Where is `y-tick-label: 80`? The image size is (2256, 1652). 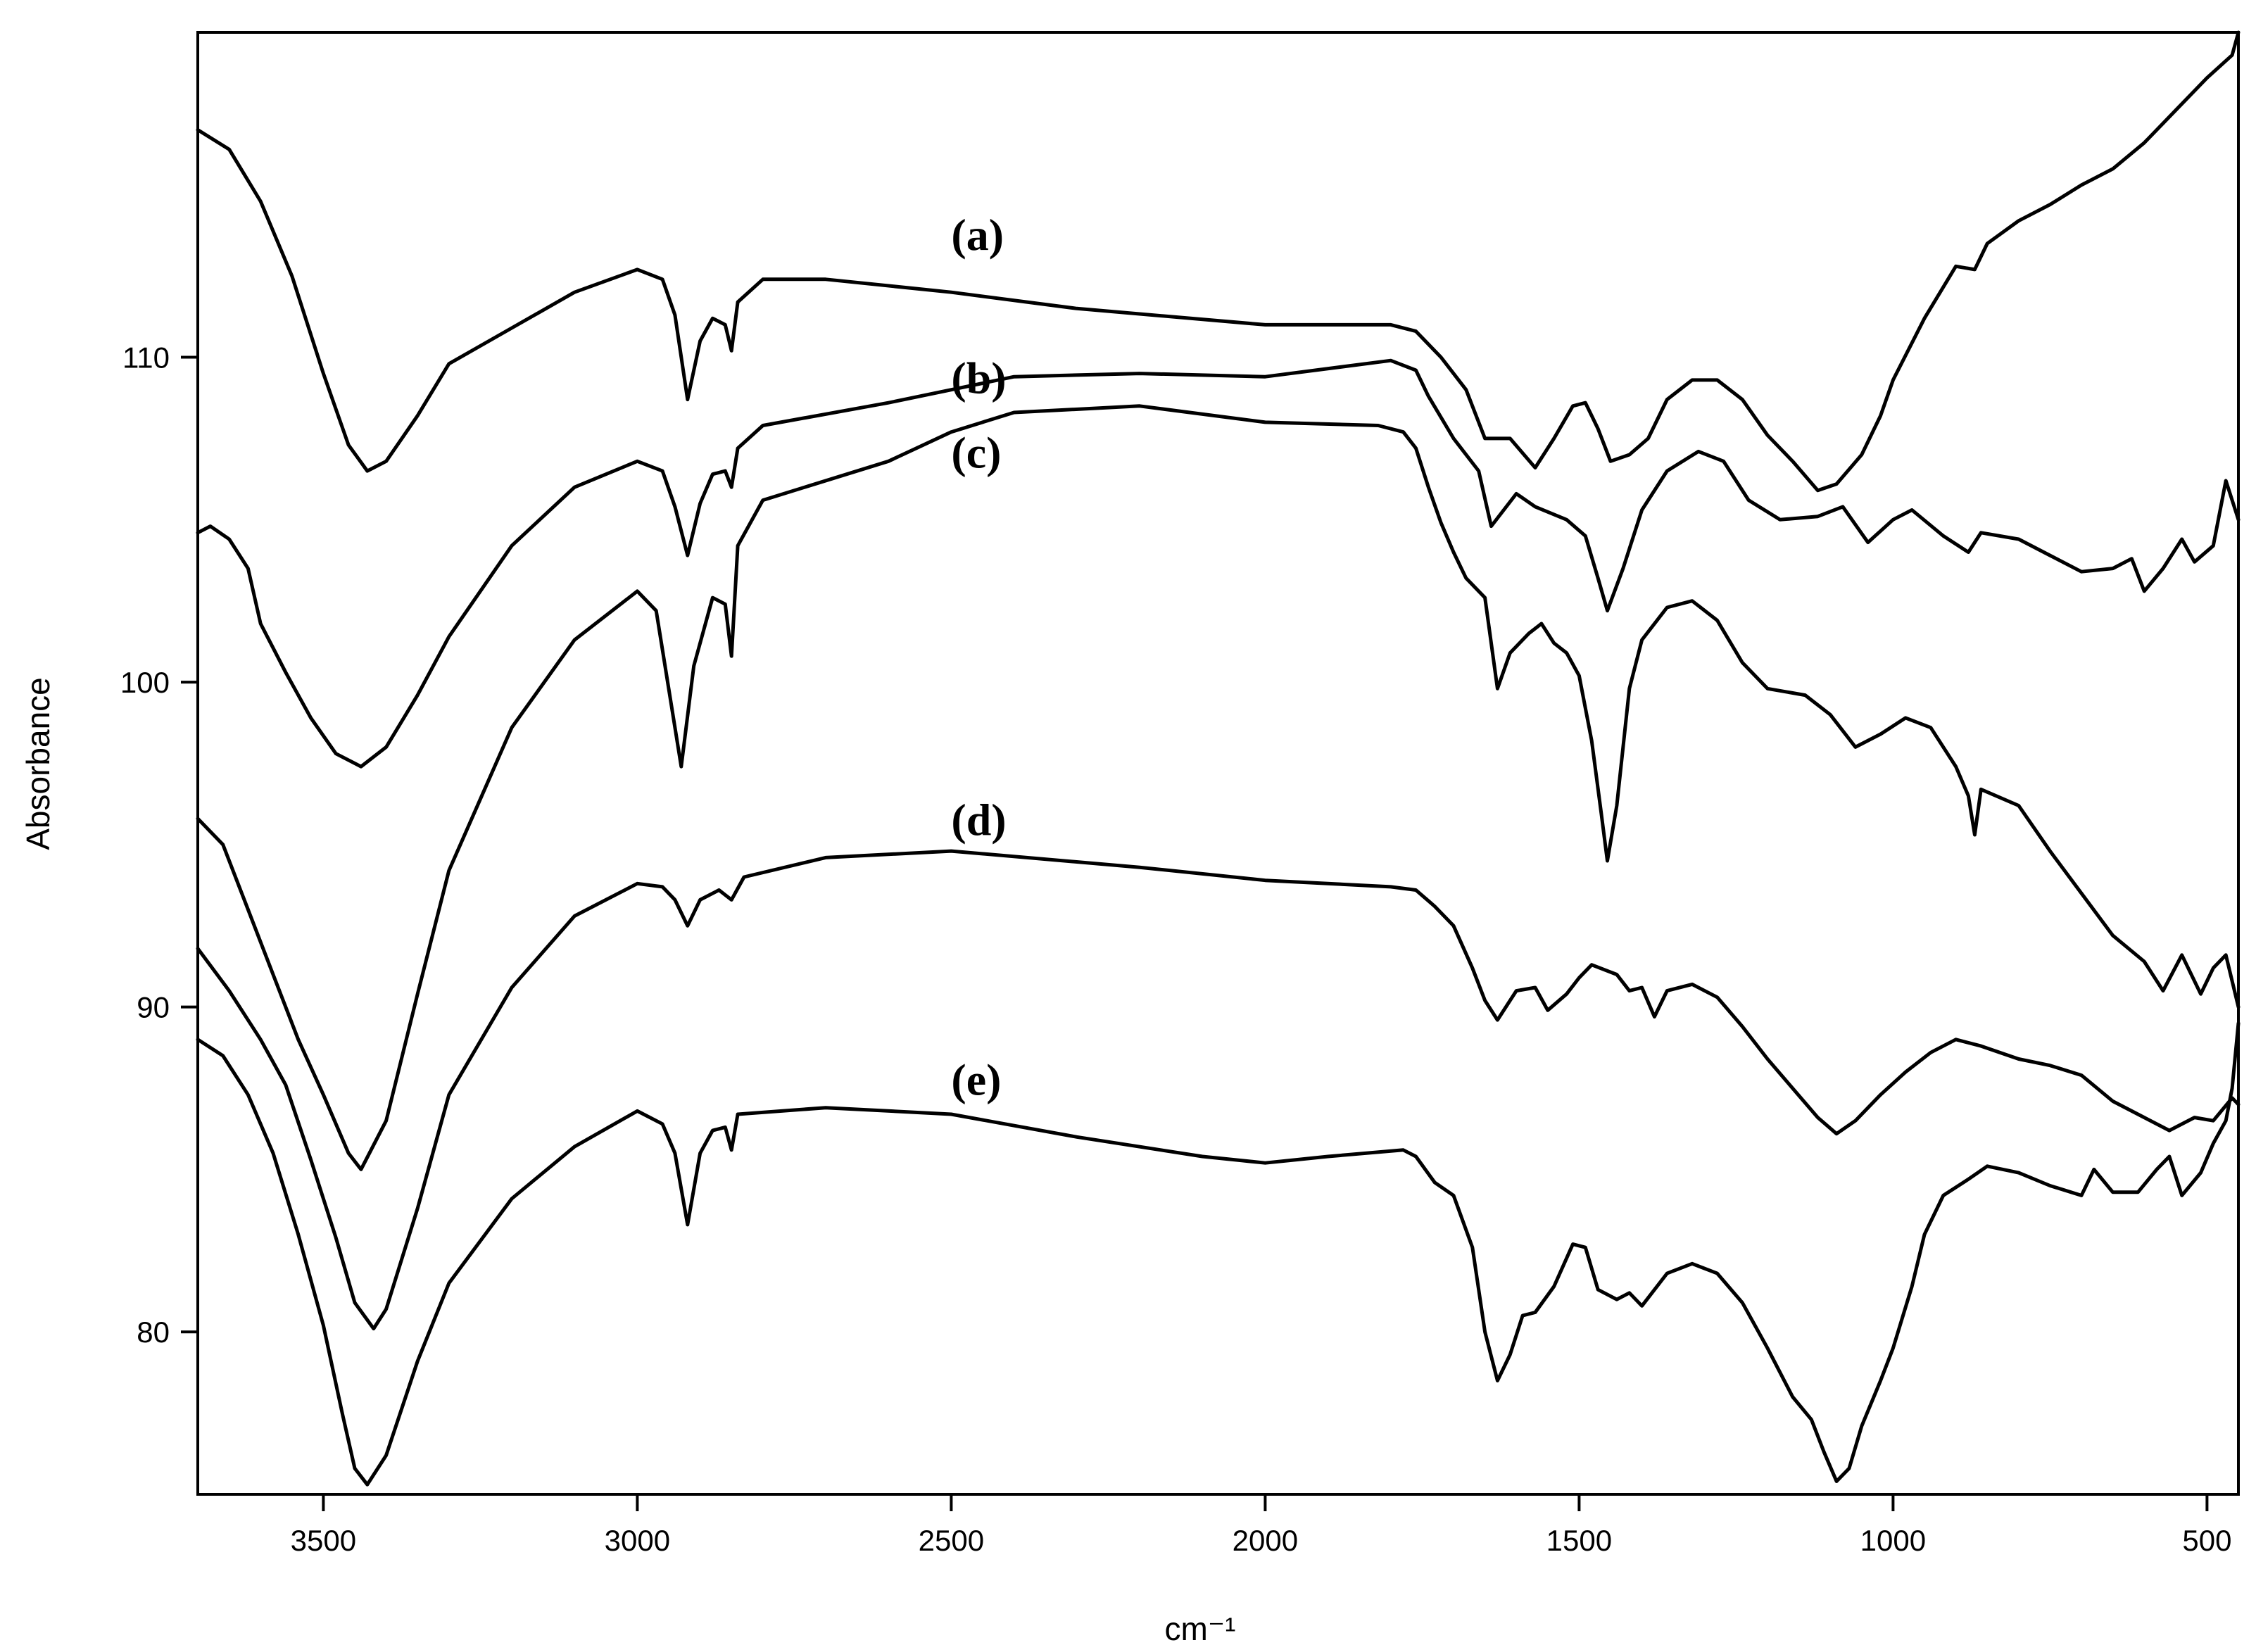 y-tick-label: 80 is located at coordinates (153, 1332).